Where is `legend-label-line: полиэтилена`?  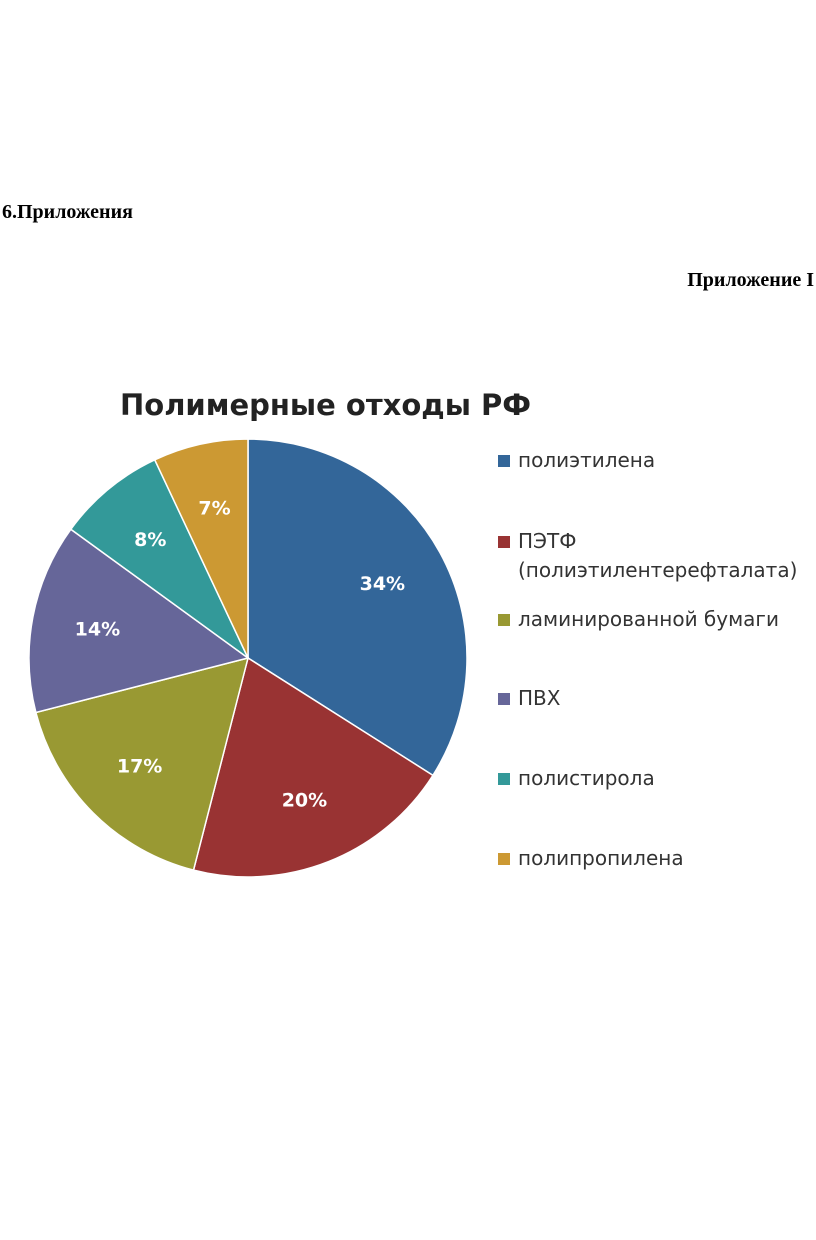 legend-label-line: полиэтилена is located at coordinates (587, 460).